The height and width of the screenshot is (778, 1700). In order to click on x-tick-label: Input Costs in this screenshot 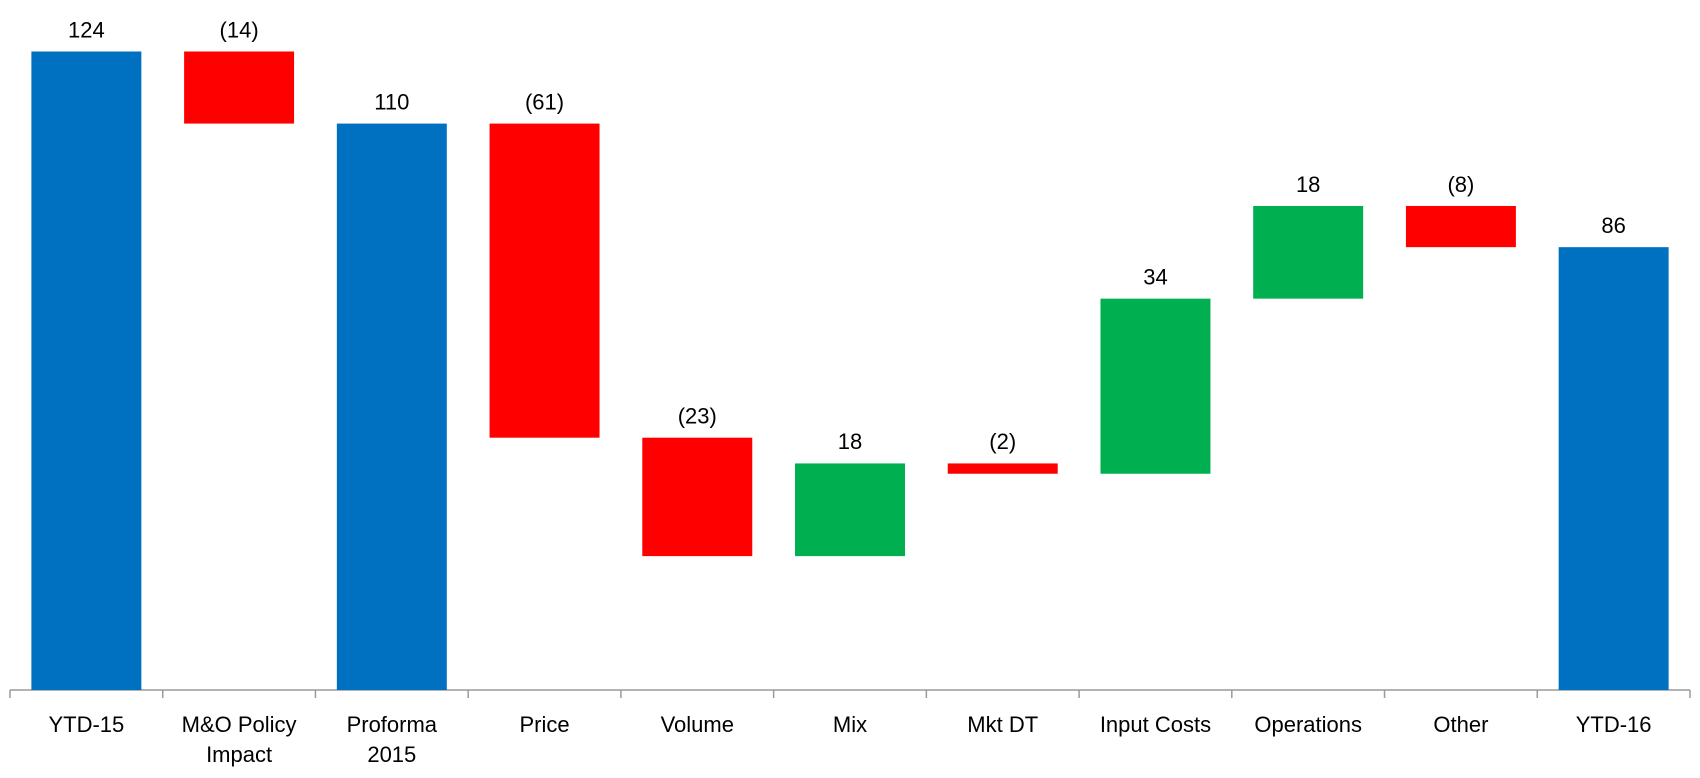, I will do `click(1155, 724)`.